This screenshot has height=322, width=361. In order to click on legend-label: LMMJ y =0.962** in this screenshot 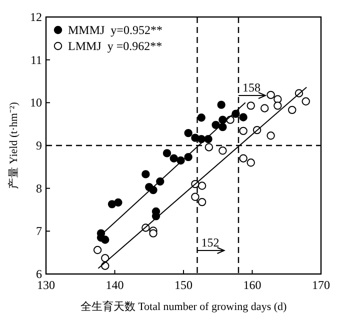, I will do `click(115, 46)`.